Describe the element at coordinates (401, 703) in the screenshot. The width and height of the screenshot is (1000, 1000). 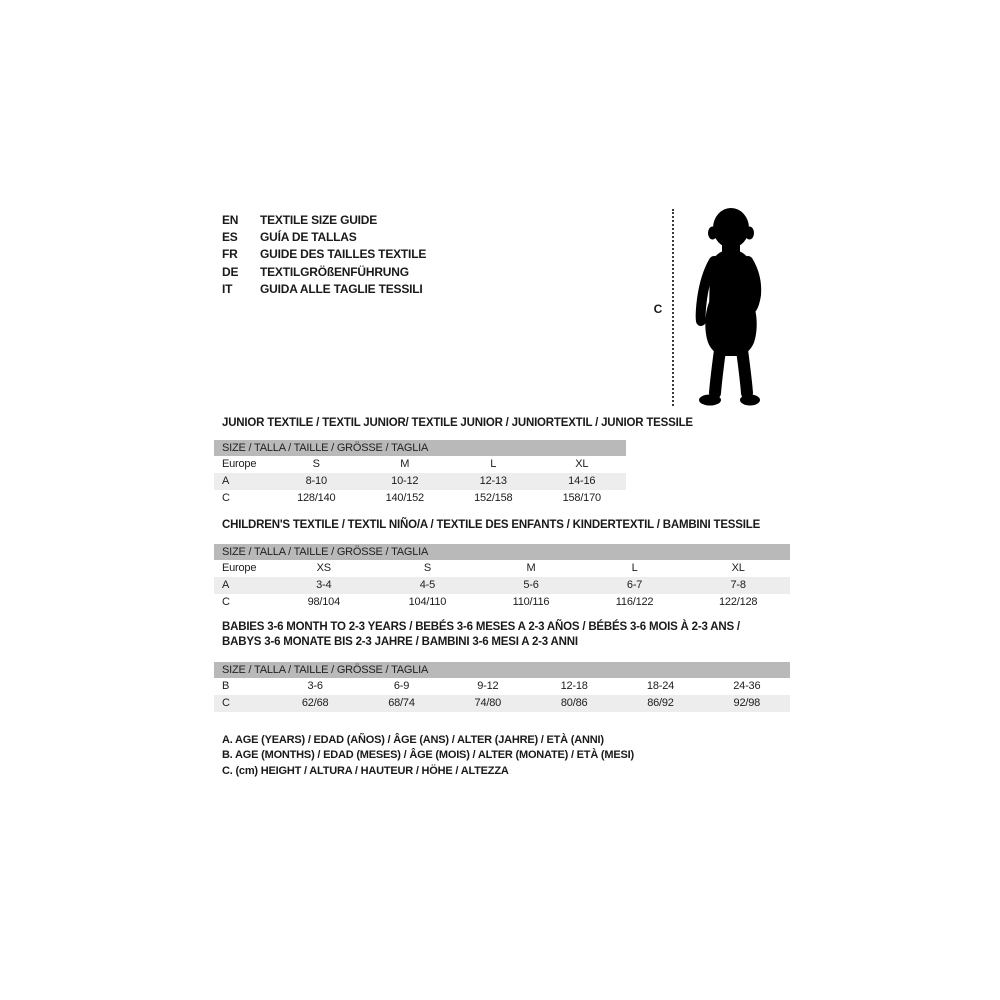
I see `height-cell: 68/74` at that location.